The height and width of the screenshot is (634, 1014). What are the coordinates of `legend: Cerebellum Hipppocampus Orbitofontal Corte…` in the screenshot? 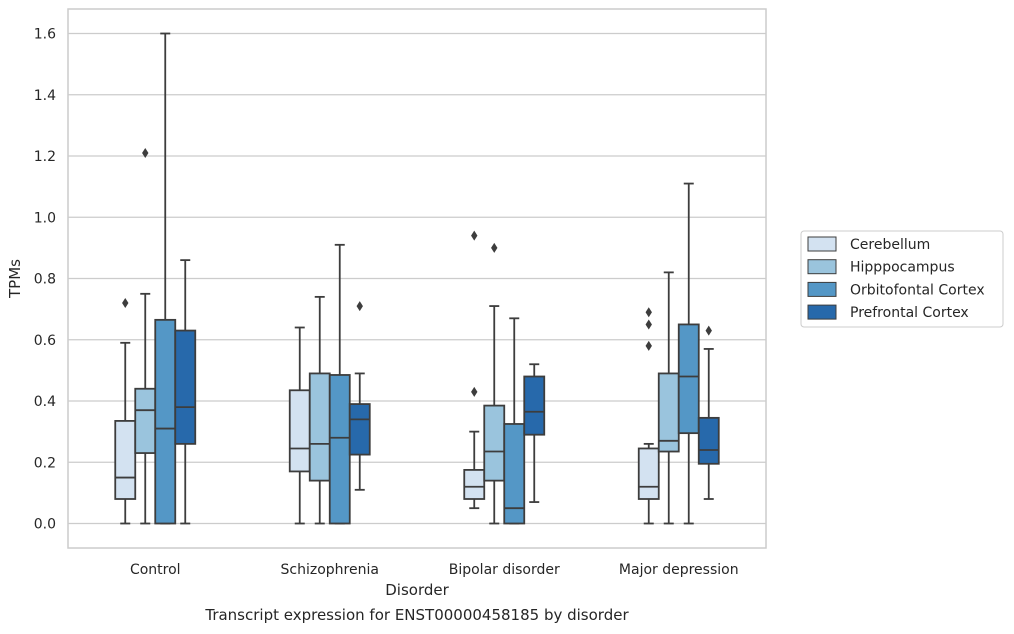 It's located at (902, 279).